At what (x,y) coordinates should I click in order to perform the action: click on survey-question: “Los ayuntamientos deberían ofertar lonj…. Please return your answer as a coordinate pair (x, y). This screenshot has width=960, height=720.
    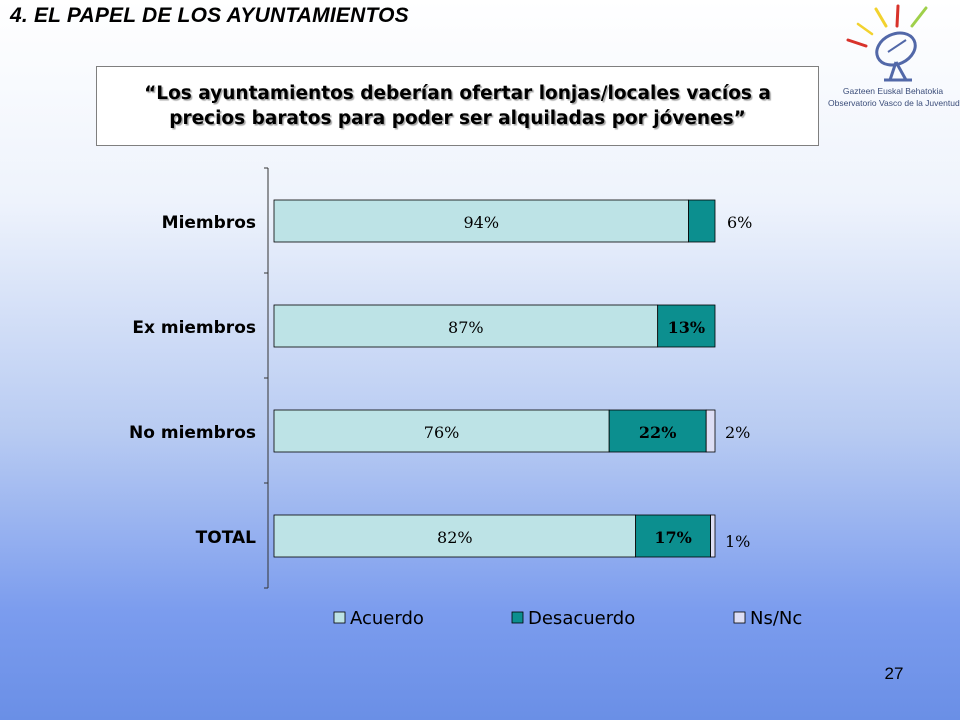
    Looking at the image, I should click on (457, 106).